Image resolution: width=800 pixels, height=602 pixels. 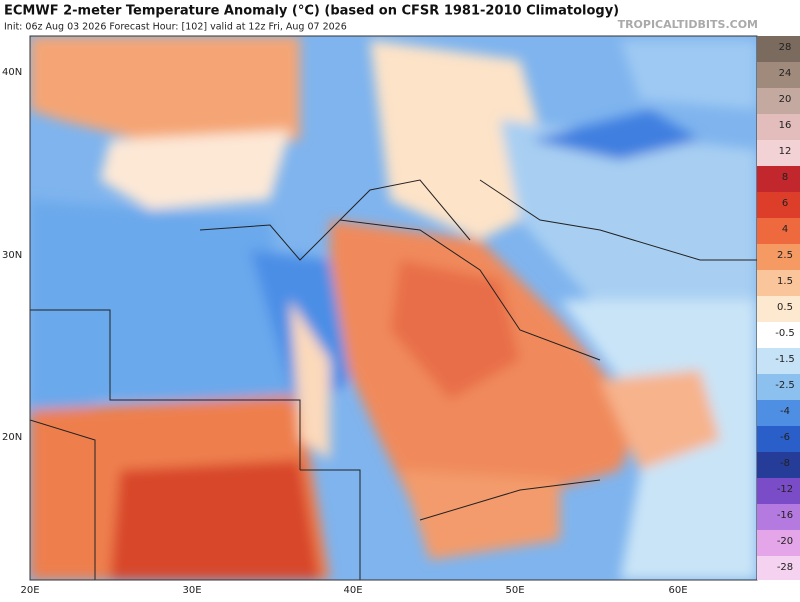 What do you see at coordinates (12, 437) in the screenshot?
I see `latitude-label: 20N` at bounding box center [12, 437].